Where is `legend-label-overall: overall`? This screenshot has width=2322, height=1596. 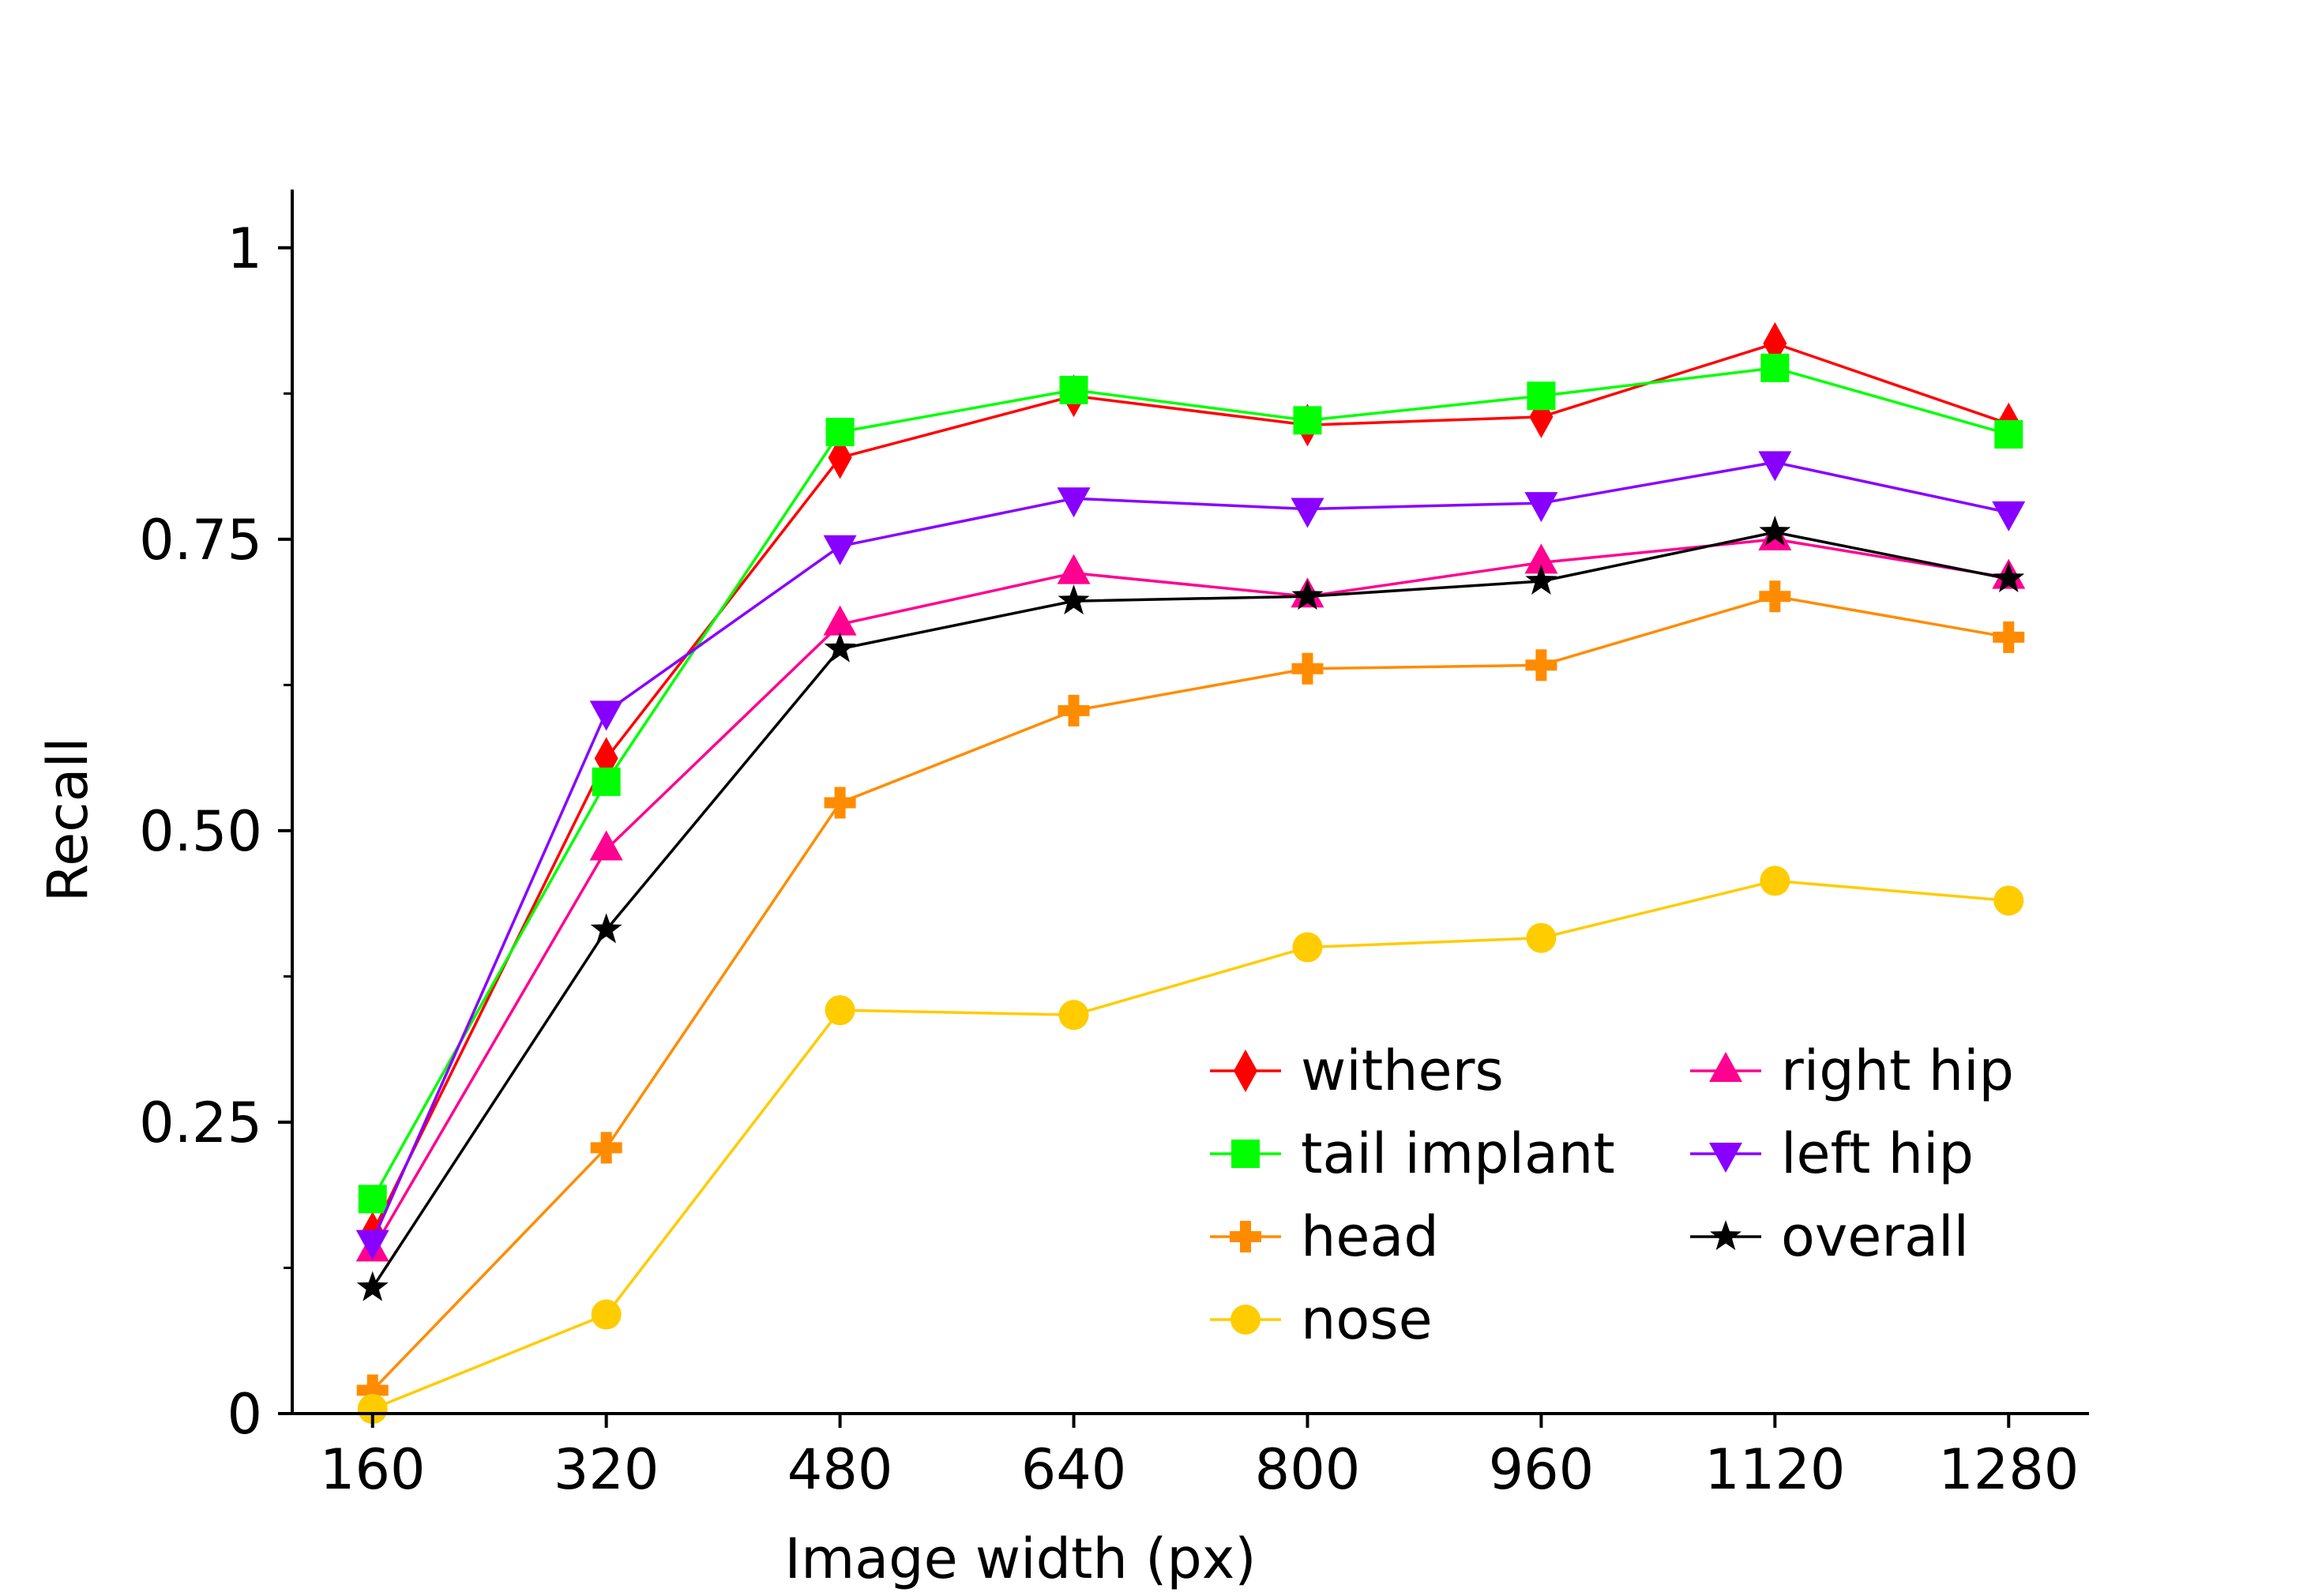 legend-label-overall: overall is located at coordinates (1875, 1237).